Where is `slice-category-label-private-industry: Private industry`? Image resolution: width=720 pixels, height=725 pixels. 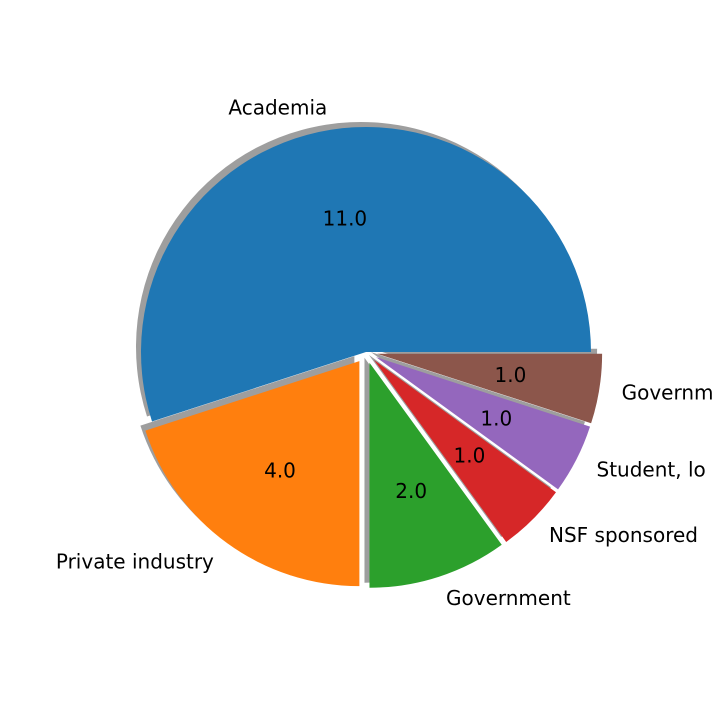 slice-category-label-private-industry: Private industry is located at coordinates (135, 561).